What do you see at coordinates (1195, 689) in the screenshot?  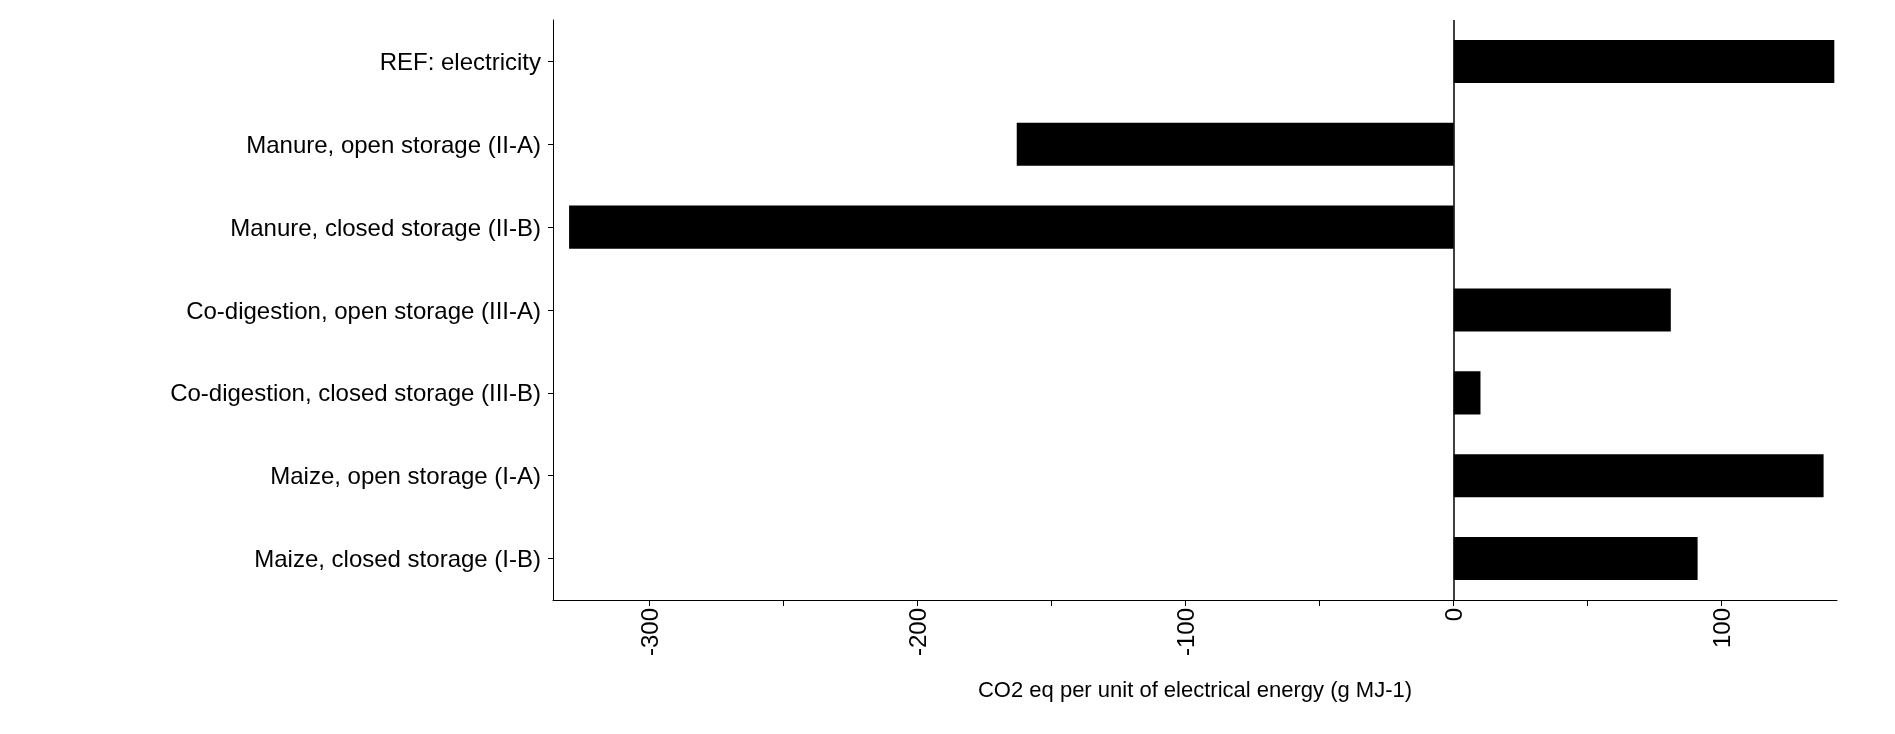 I see `x-axis-title: CO2 eq per unit of electrical energy (g MJ-1)` at bounding box center [1195, 689].